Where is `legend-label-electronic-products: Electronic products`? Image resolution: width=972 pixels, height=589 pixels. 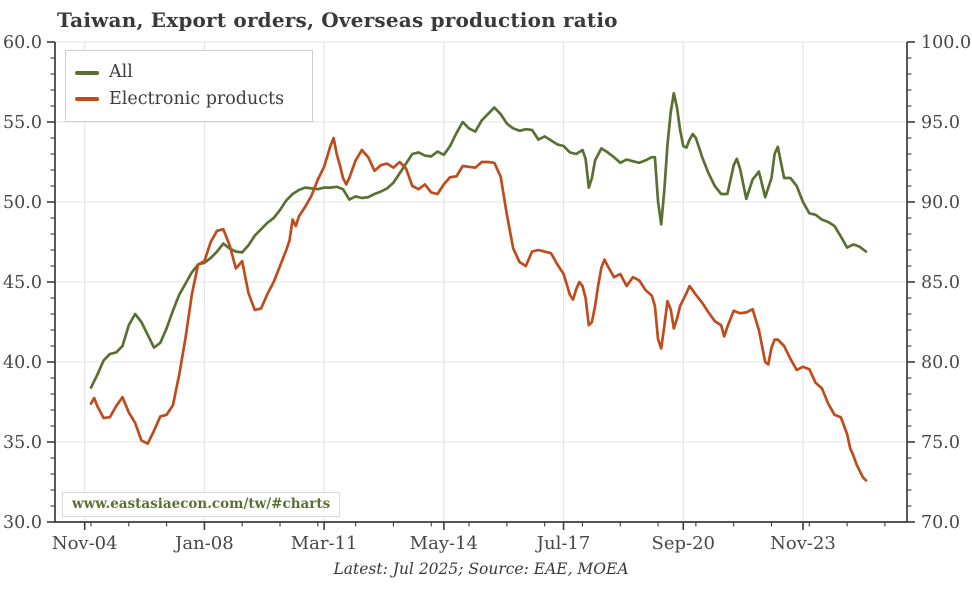
legend-label-electronic-products: Electronic products is located at coordinates (197, 98).